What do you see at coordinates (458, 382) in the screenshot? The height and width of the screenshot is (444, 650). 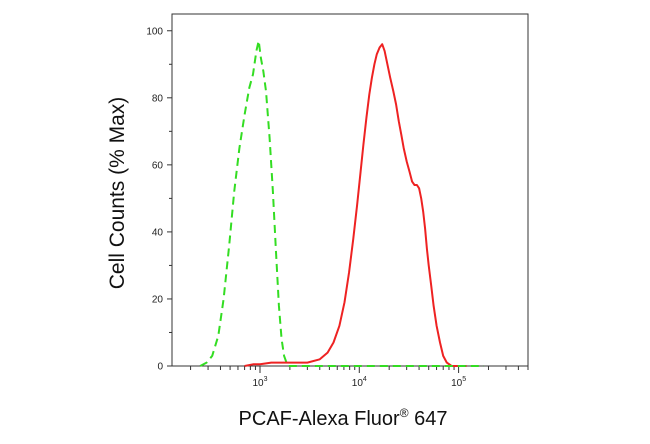 I see `x-tick-label: 10⁵` at bounding box center [458, 382].